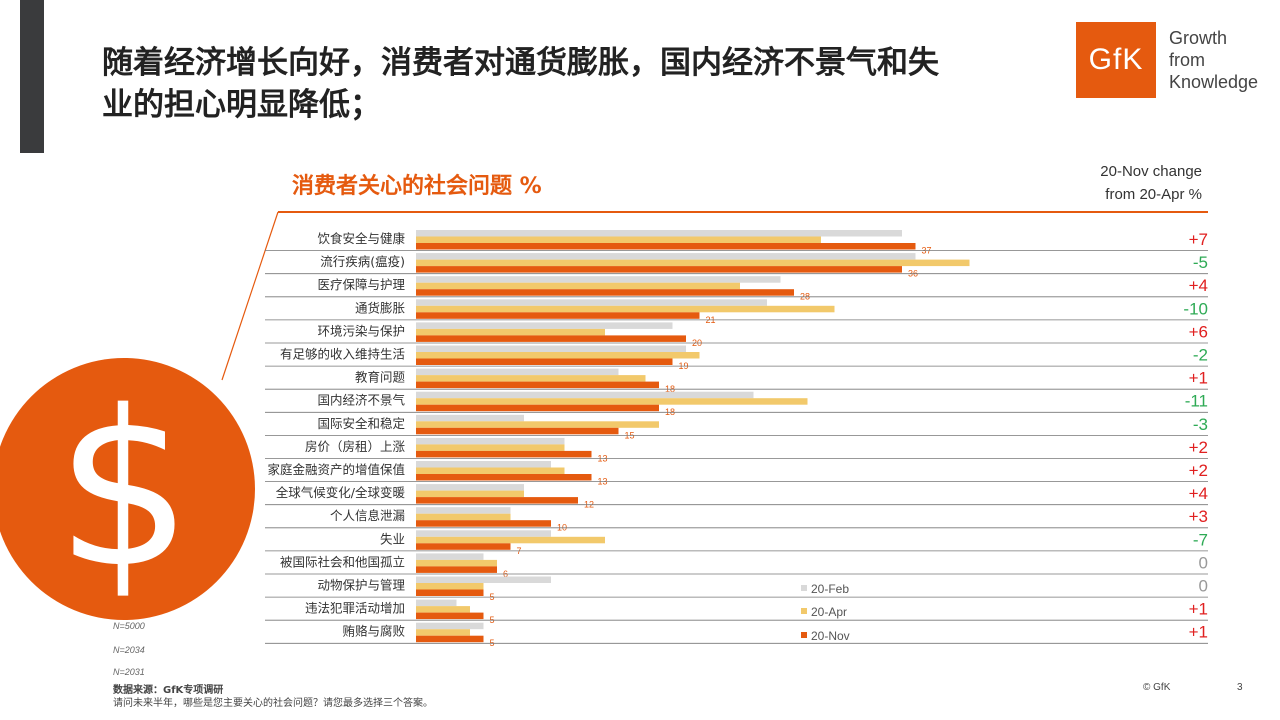  Describe the element at coordinates (380, 307) in the screenshot. I see `category-label: 通货膨胀` at that location.